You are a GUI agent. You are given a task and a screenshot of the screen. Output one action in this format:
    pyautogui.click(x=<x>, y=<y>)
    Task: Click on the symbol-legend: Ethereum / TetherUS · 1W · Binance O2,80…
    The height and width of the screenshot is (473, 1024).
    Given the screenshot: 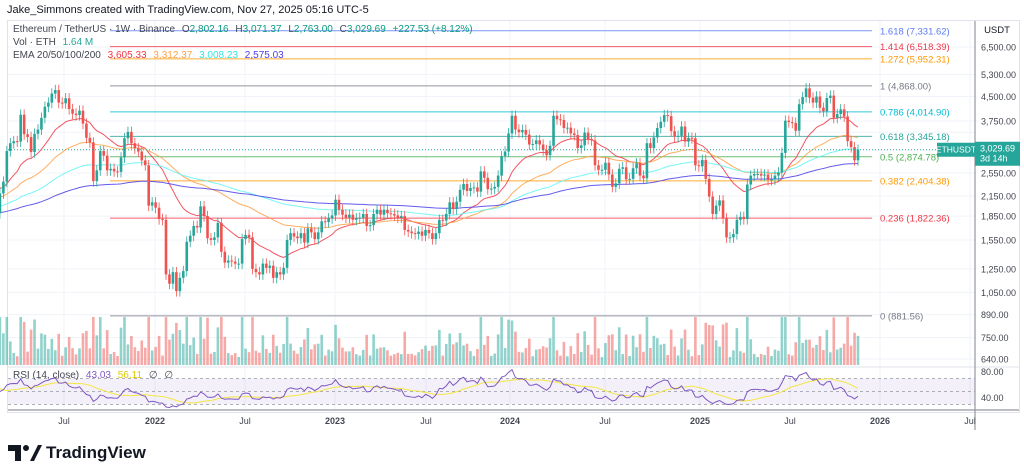 What is the action you would take?
    pyautogui.click(x=245, y=29)
    